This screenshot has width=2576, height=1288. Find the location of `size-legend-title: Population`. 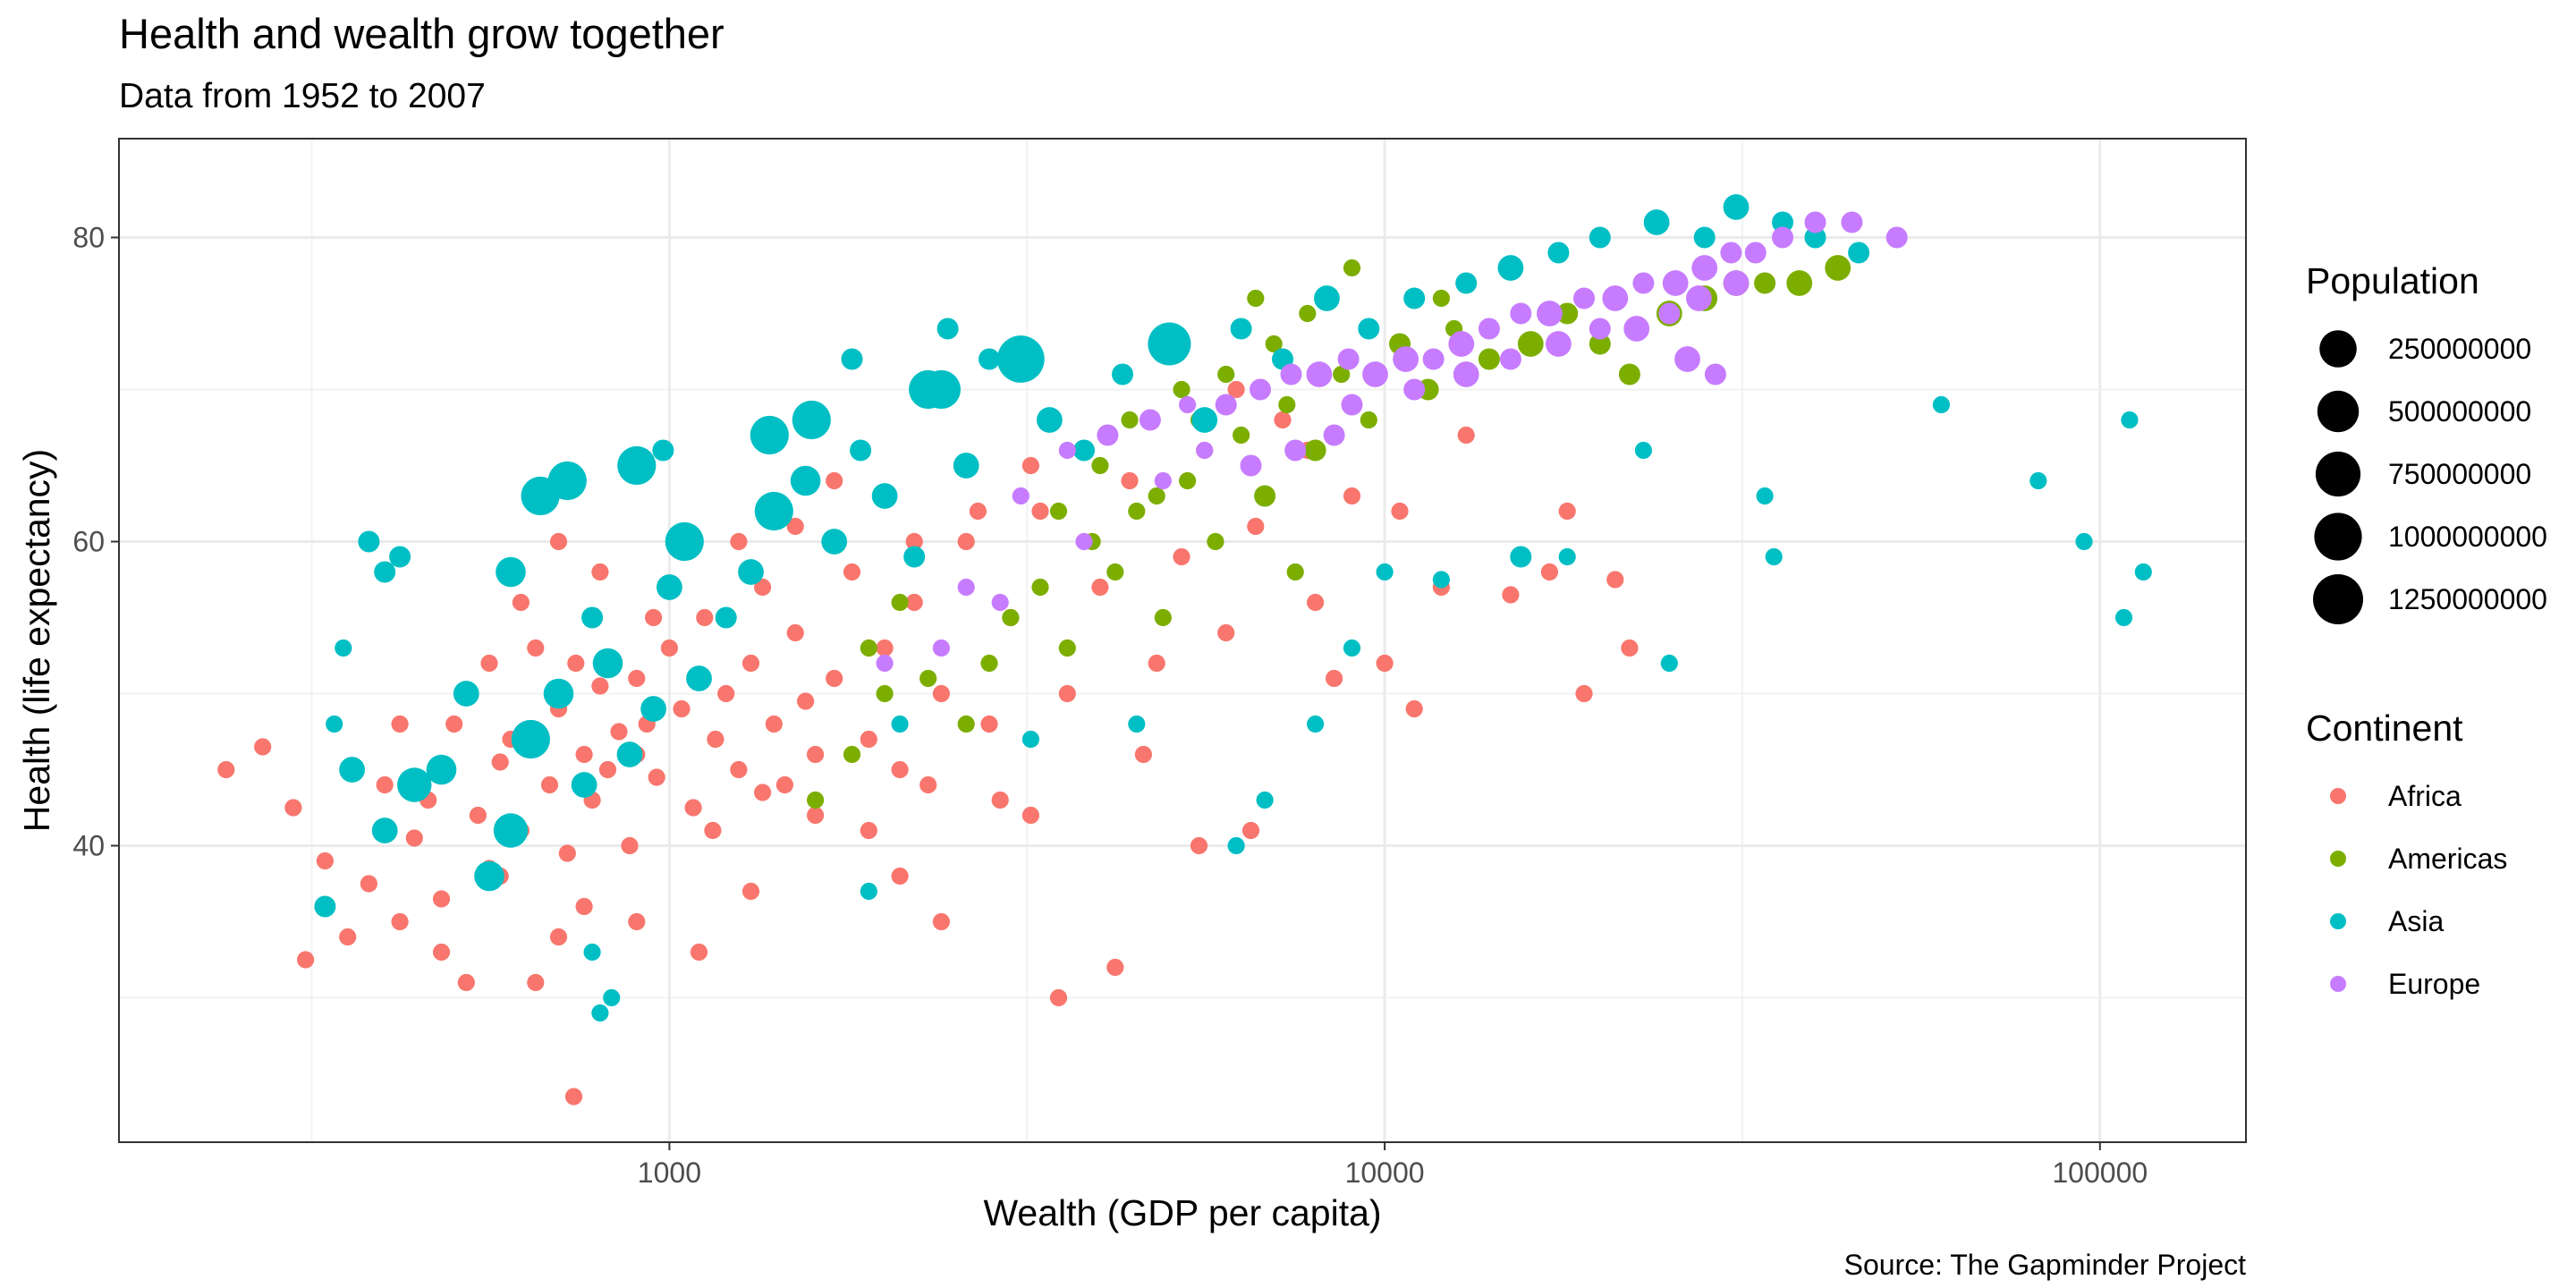

size-legend-title: Population is located at coordinates (2392, 280).